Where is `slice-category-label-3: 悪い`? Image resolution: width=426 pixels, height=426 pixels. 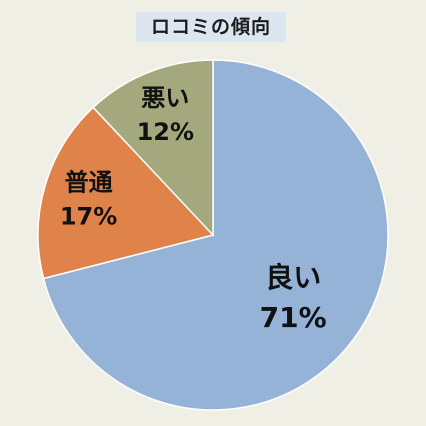
slice-category-label-3: 悪い is located at coordinates (165, 98).